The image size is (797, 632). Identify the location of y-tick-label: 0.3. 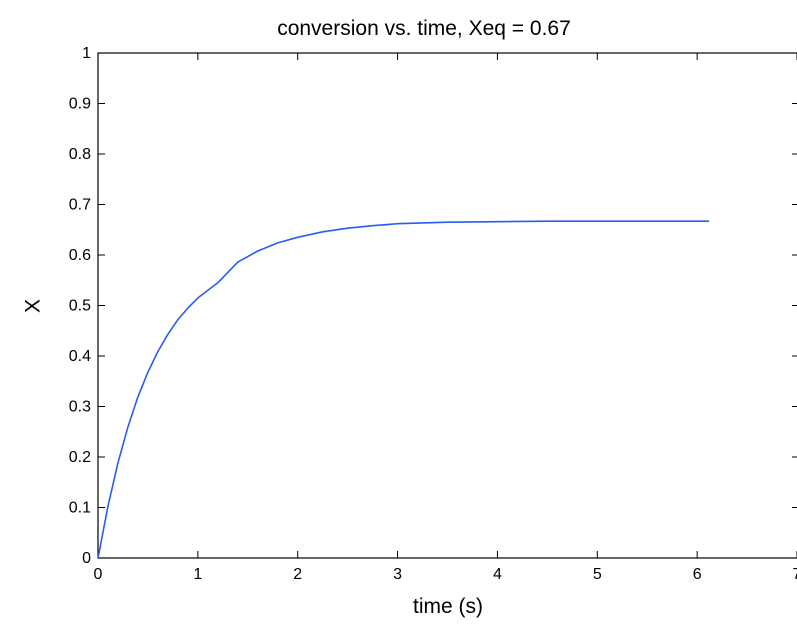
(80, 407).